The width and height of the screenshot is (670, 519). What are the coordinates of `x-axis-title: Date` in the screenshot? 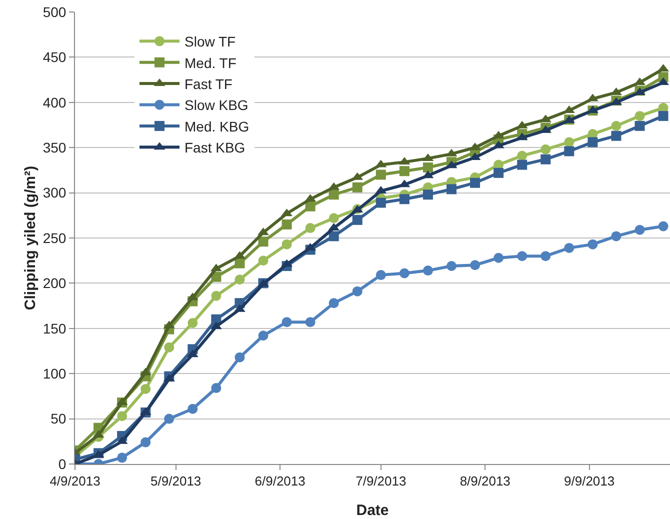 It's located at (372, 510).